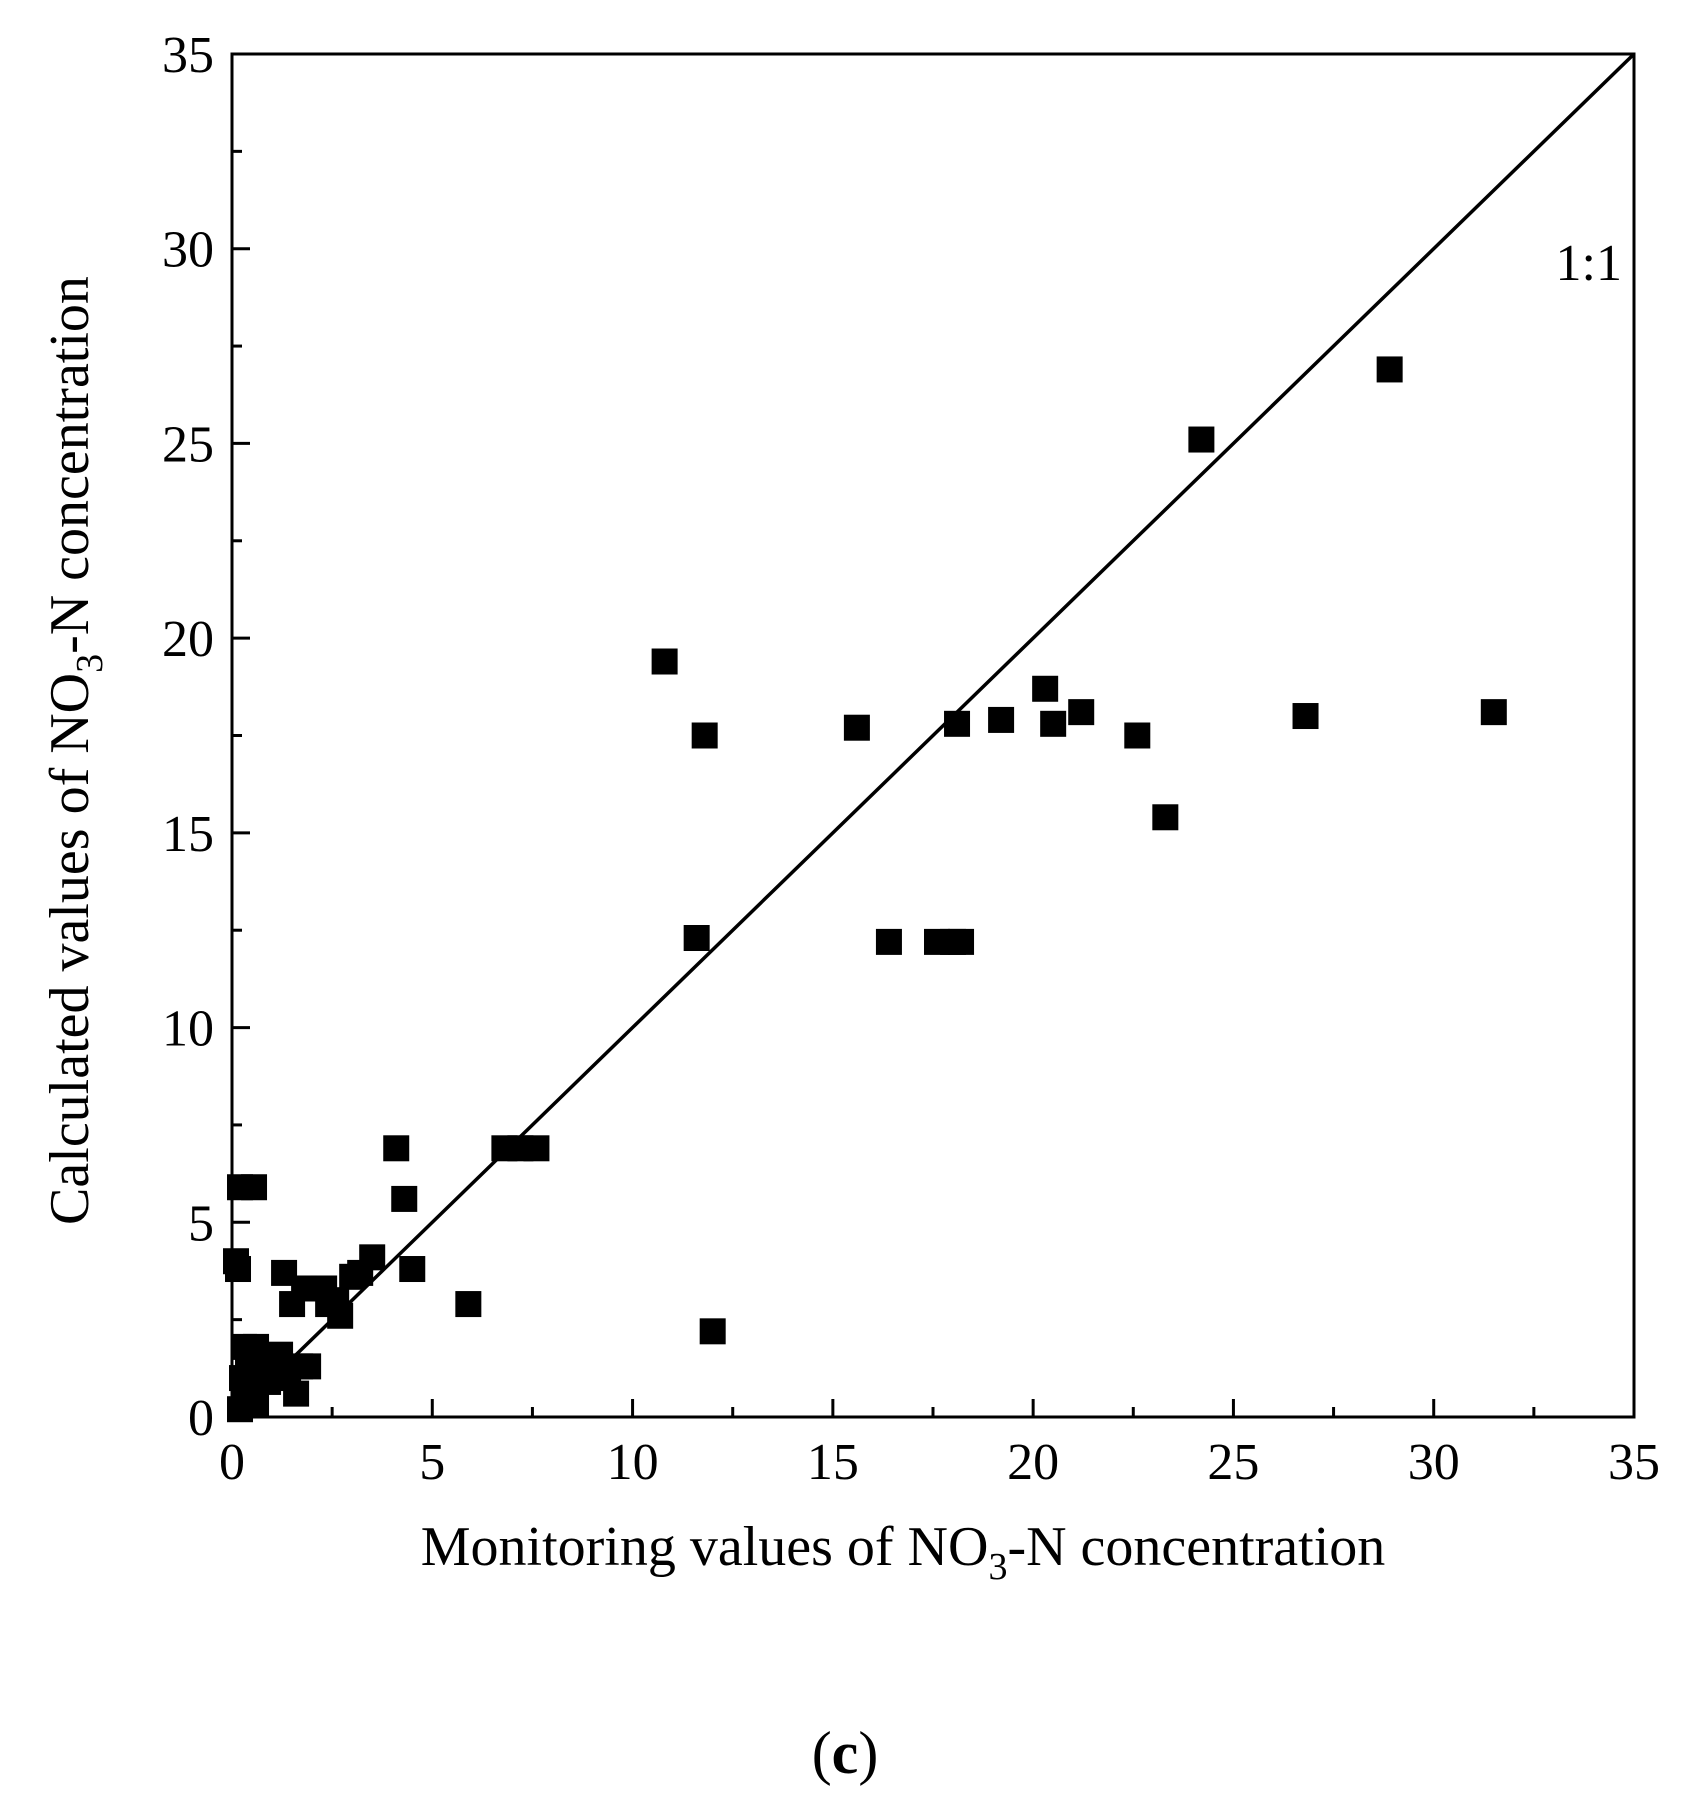 The height and width of the screenshot is (1809, 1691). I want to click on y-axis-title-main: Calculated values of NO, so click(70, 949).